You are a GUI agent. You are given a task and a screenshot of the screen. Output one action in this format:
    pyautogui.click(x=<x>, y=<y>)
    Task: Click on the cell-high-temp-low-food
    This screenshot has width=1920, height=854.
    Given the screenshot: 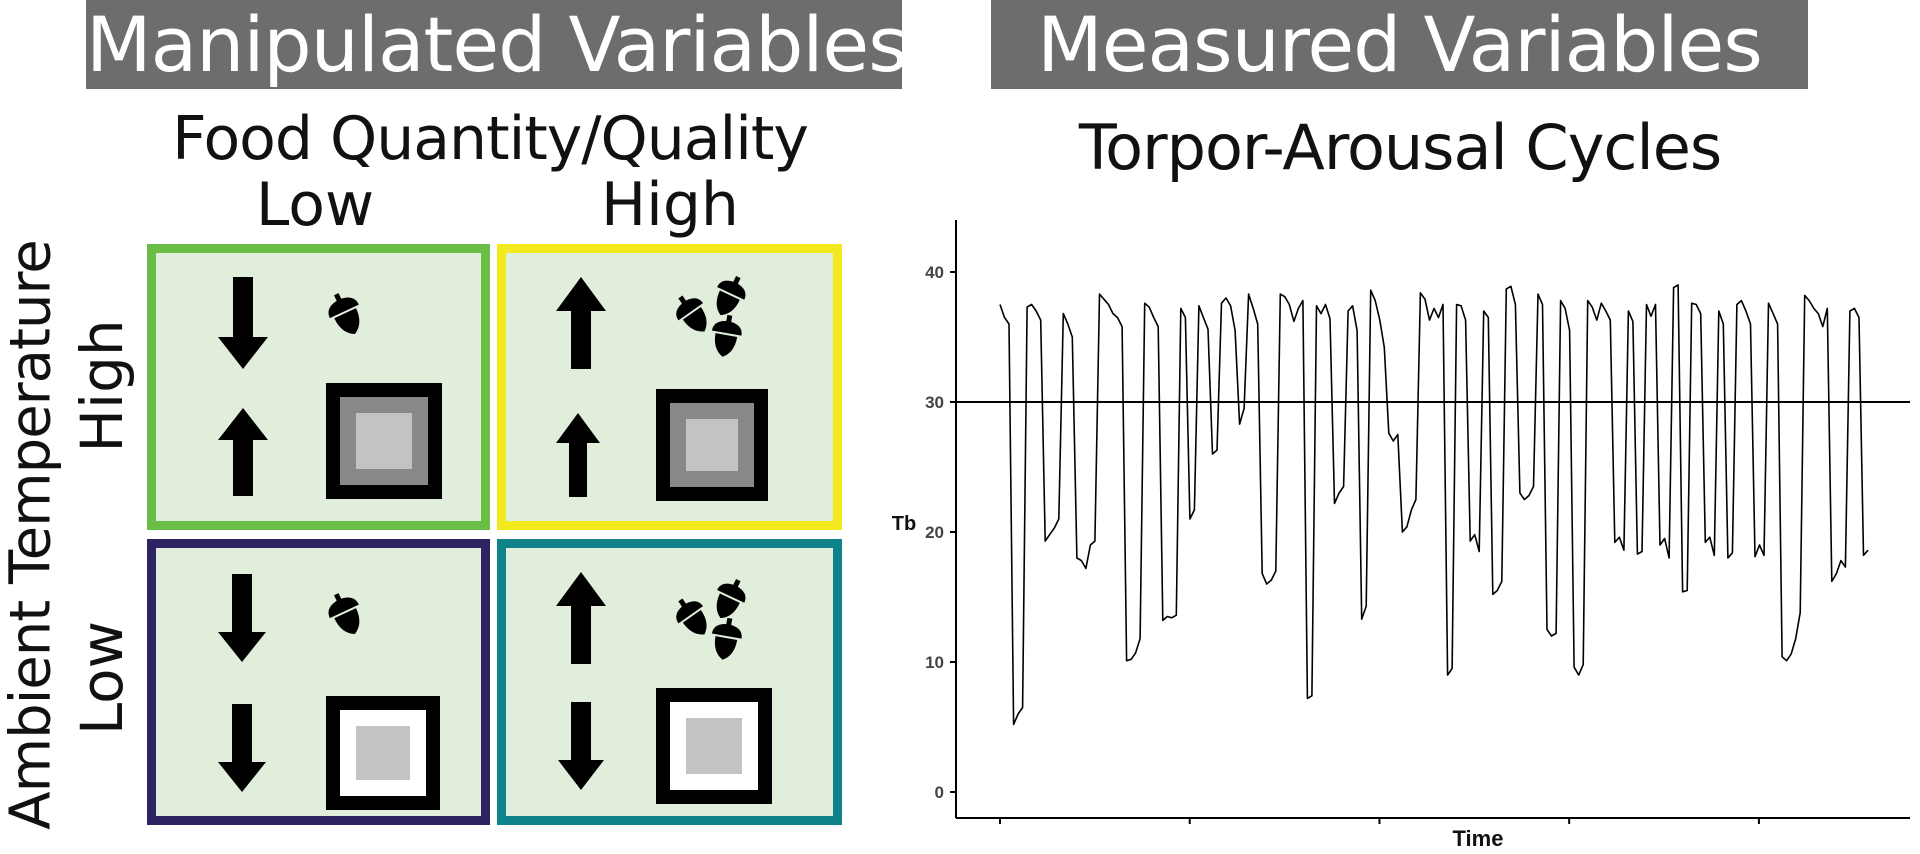 What is the action you would take?
    pyautogui.click(x=318, y=387)
    